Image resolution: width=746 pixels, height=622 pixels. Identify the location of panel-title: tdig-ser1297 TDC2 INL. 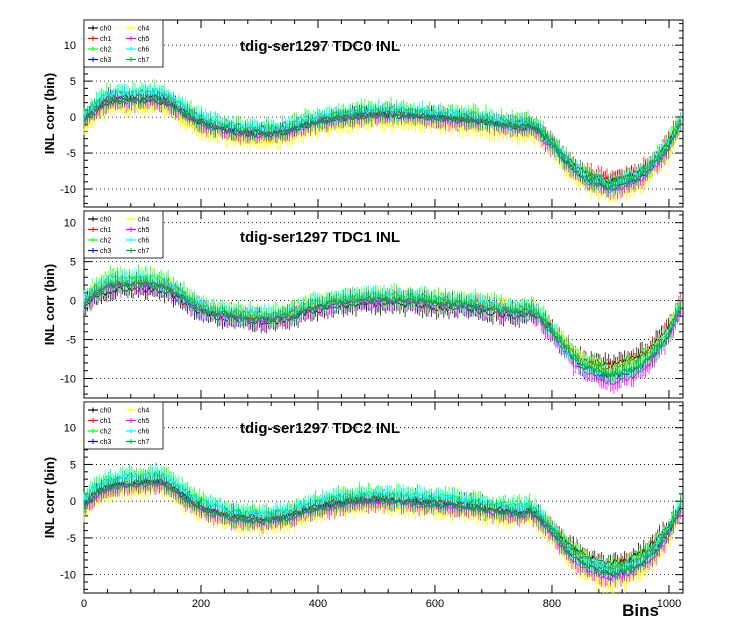
(320, 428).